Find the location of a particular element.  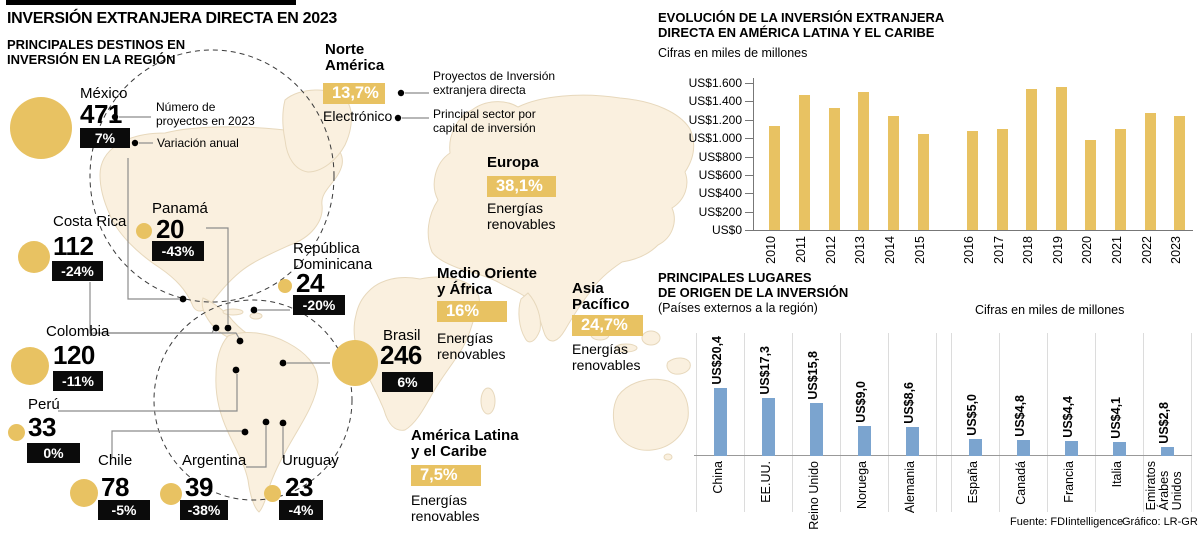

region-name: Europa is located at coordinates (513, 162).